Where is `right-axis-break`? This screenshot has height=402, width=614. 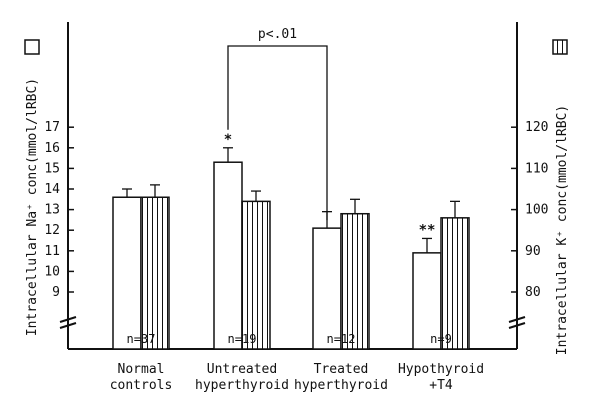 right-axis-break is located at coordinates (517, 322).